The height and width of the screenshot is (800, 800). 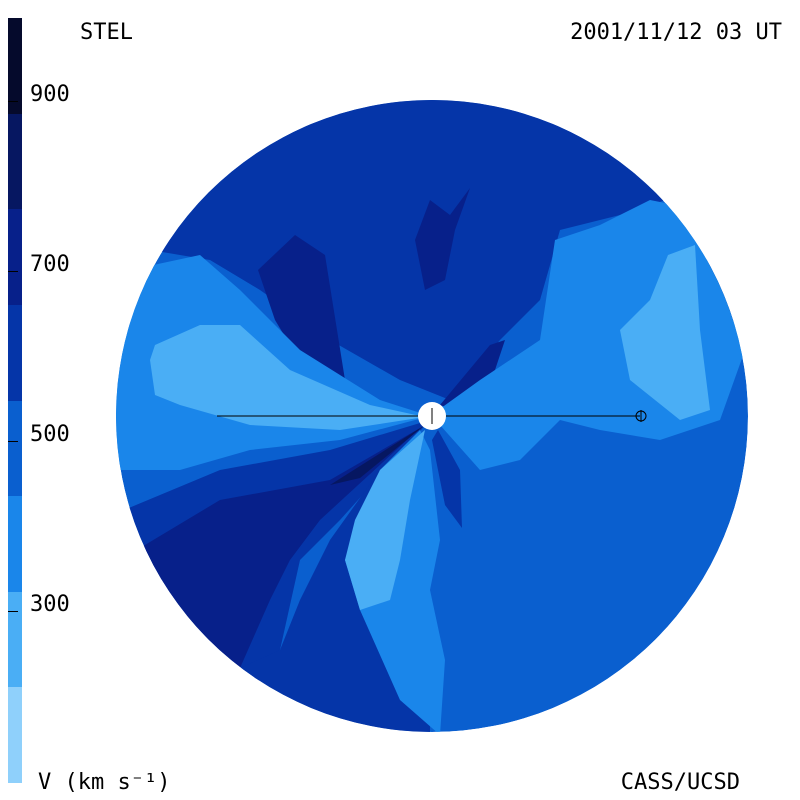 What do you see at coordinates (50, 94) in the screenshot?
I see `colorbar-tick-label: 900` at bounding box center [50, 94].